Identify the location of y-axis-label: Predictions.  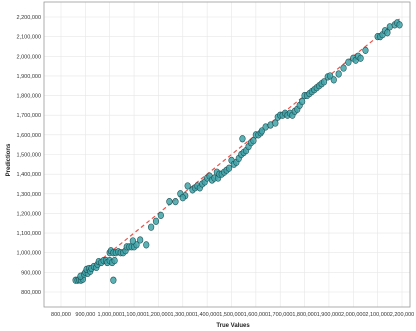
(9, 159).